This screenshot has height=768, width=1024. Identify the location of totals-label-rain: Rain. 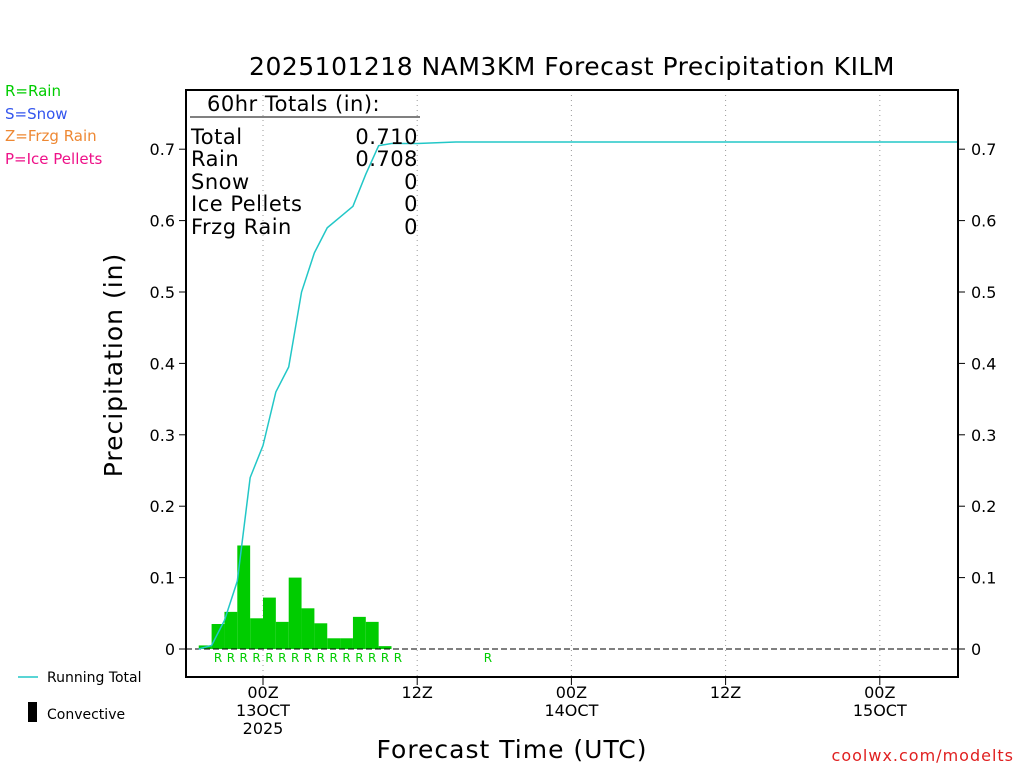
(215, 159).